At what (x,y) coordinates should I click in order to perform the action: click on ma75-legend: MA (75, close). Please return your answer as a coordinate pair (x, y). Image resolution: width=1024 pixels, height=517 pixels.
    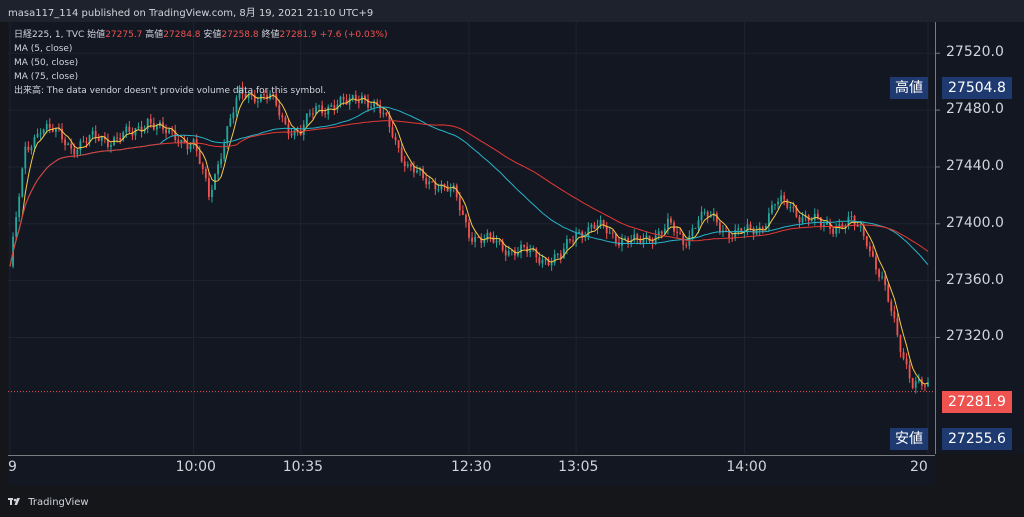
    Looking at the image, I should click on (46, 77).